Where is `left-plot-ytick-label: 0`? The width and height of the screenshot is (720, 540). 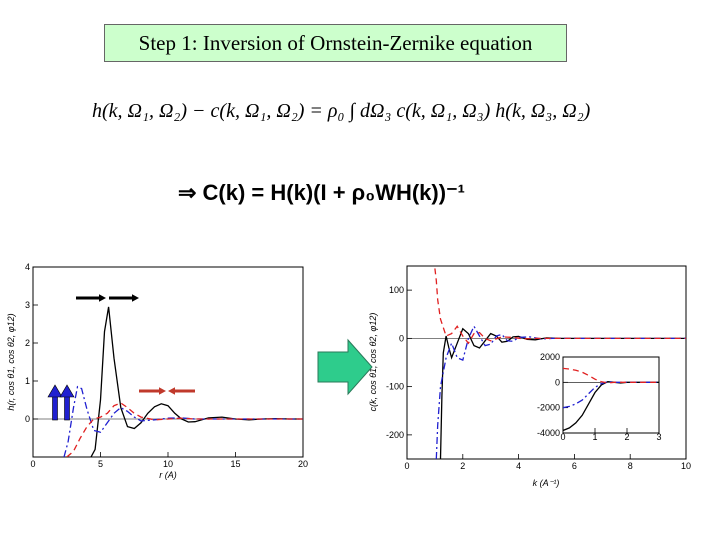
left-plot-ytick-label: 0 is located at coordinates (27, 419).